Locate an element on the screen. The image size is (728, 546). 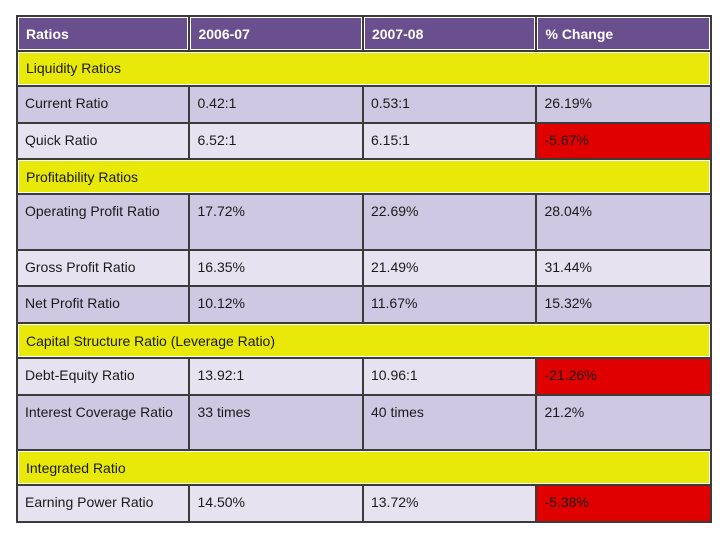
ratio-name: Interest Coverage Ratio is located at coordinates (103, 422).